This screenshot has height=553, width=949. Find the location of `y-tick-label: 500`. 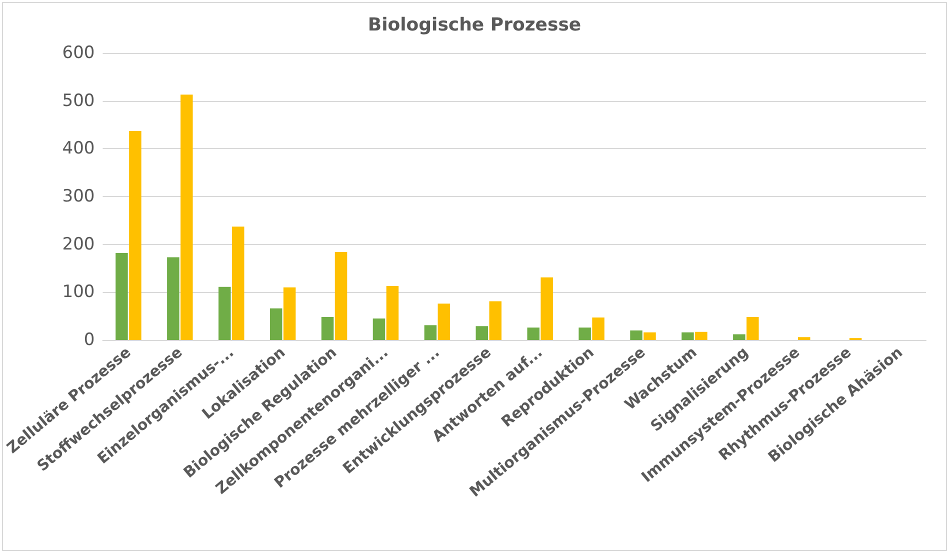

y-tick-label: 500 is located at coordinates (78, 100).